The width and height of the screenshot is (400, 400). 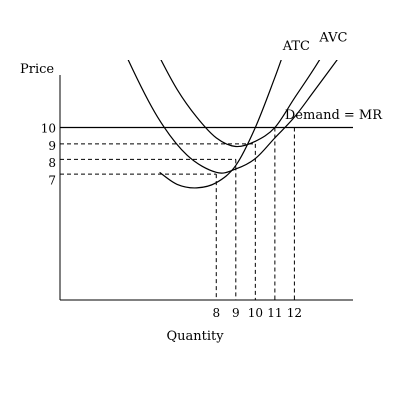 What do you see at coordinates (255, 313) in the screenshot?
I see `x-tick-label: 10` at bounding box center [255, 313].